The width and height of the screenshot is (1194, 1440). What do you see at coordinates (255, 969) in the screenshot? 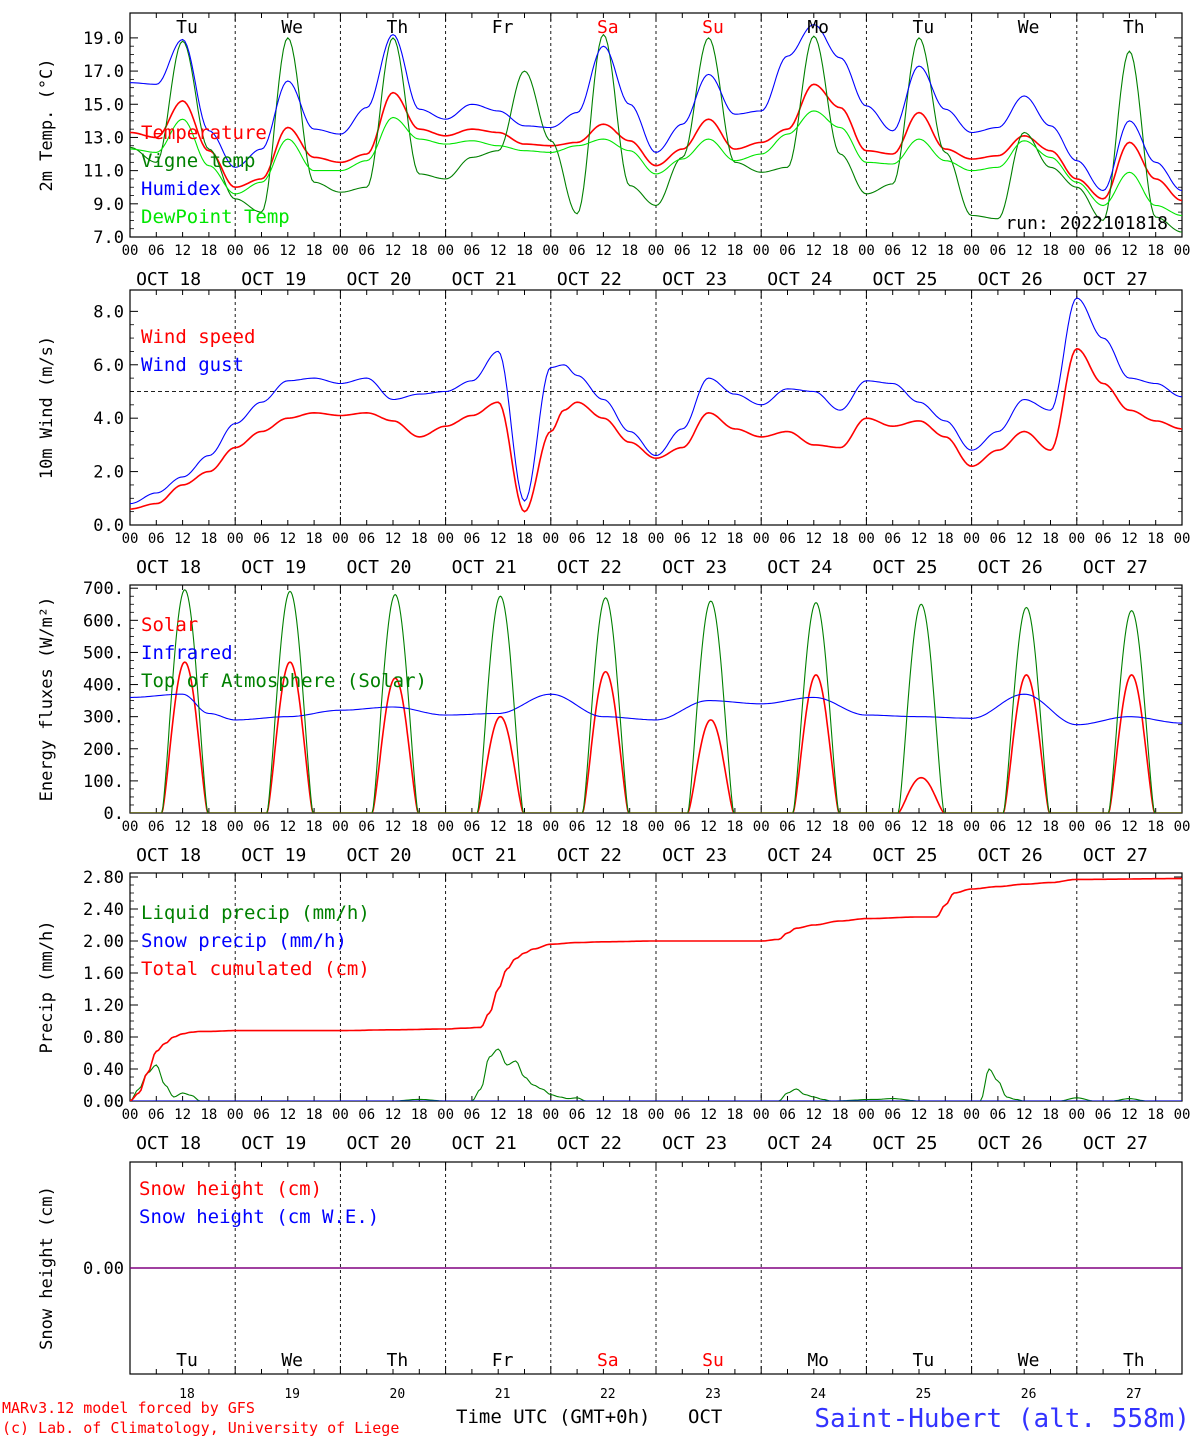
I see `legend-entry: Total cumulated (cm)` at bounding box center [255, 969].